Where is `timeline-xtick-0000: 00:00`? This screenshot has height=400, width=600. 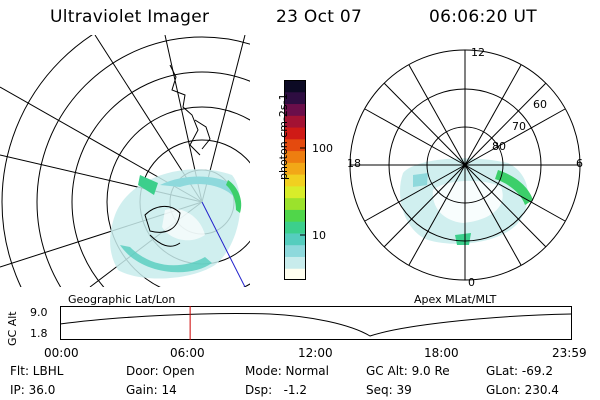
timeline-xtick-0000: 00:00 is located at coordinates (61, 353).